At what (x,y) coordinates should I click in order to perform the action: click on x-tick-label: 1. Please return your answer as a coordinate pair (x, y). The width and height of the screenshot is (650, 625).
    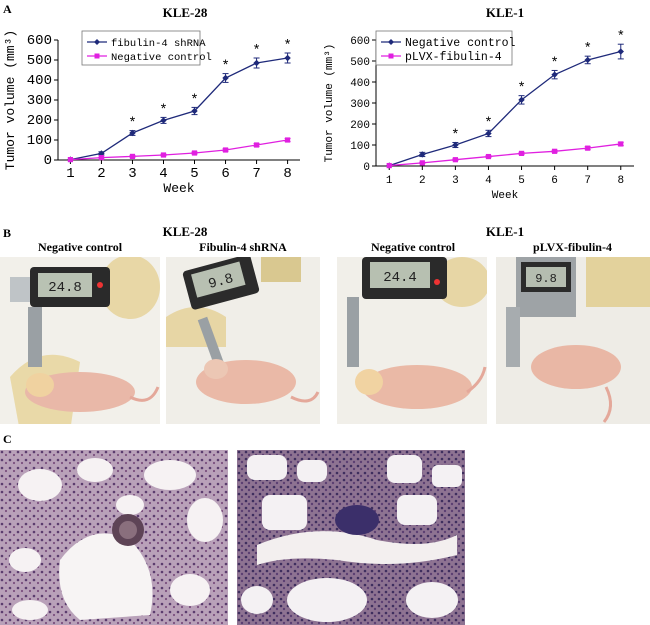
    Looking at the image, I should click on (389, 181).